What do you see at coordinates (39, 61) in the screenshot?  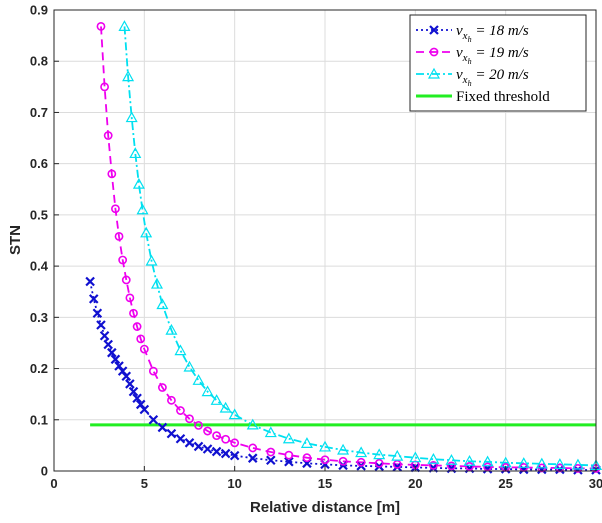 I see `y-tick-label: 0.8` at bounding box center [39, 61].